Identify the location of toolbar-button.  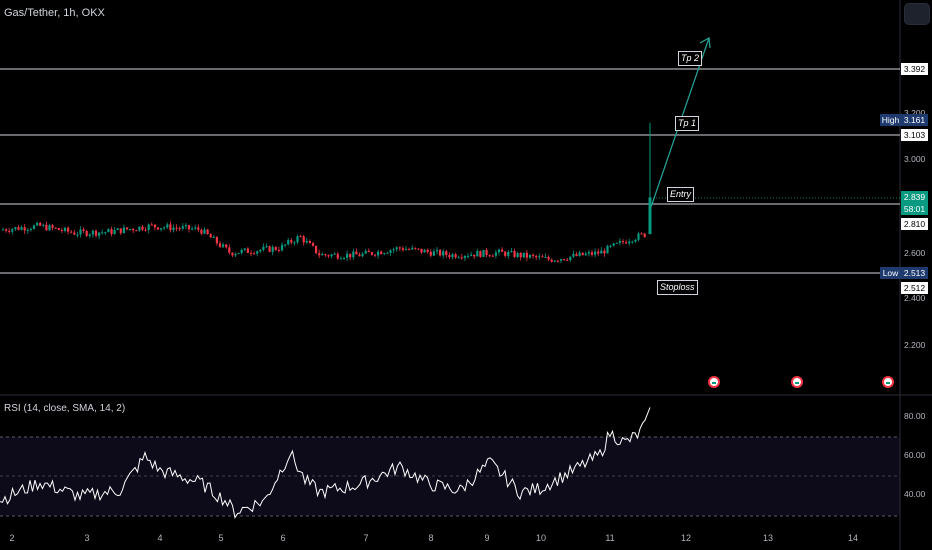
(917, 14).